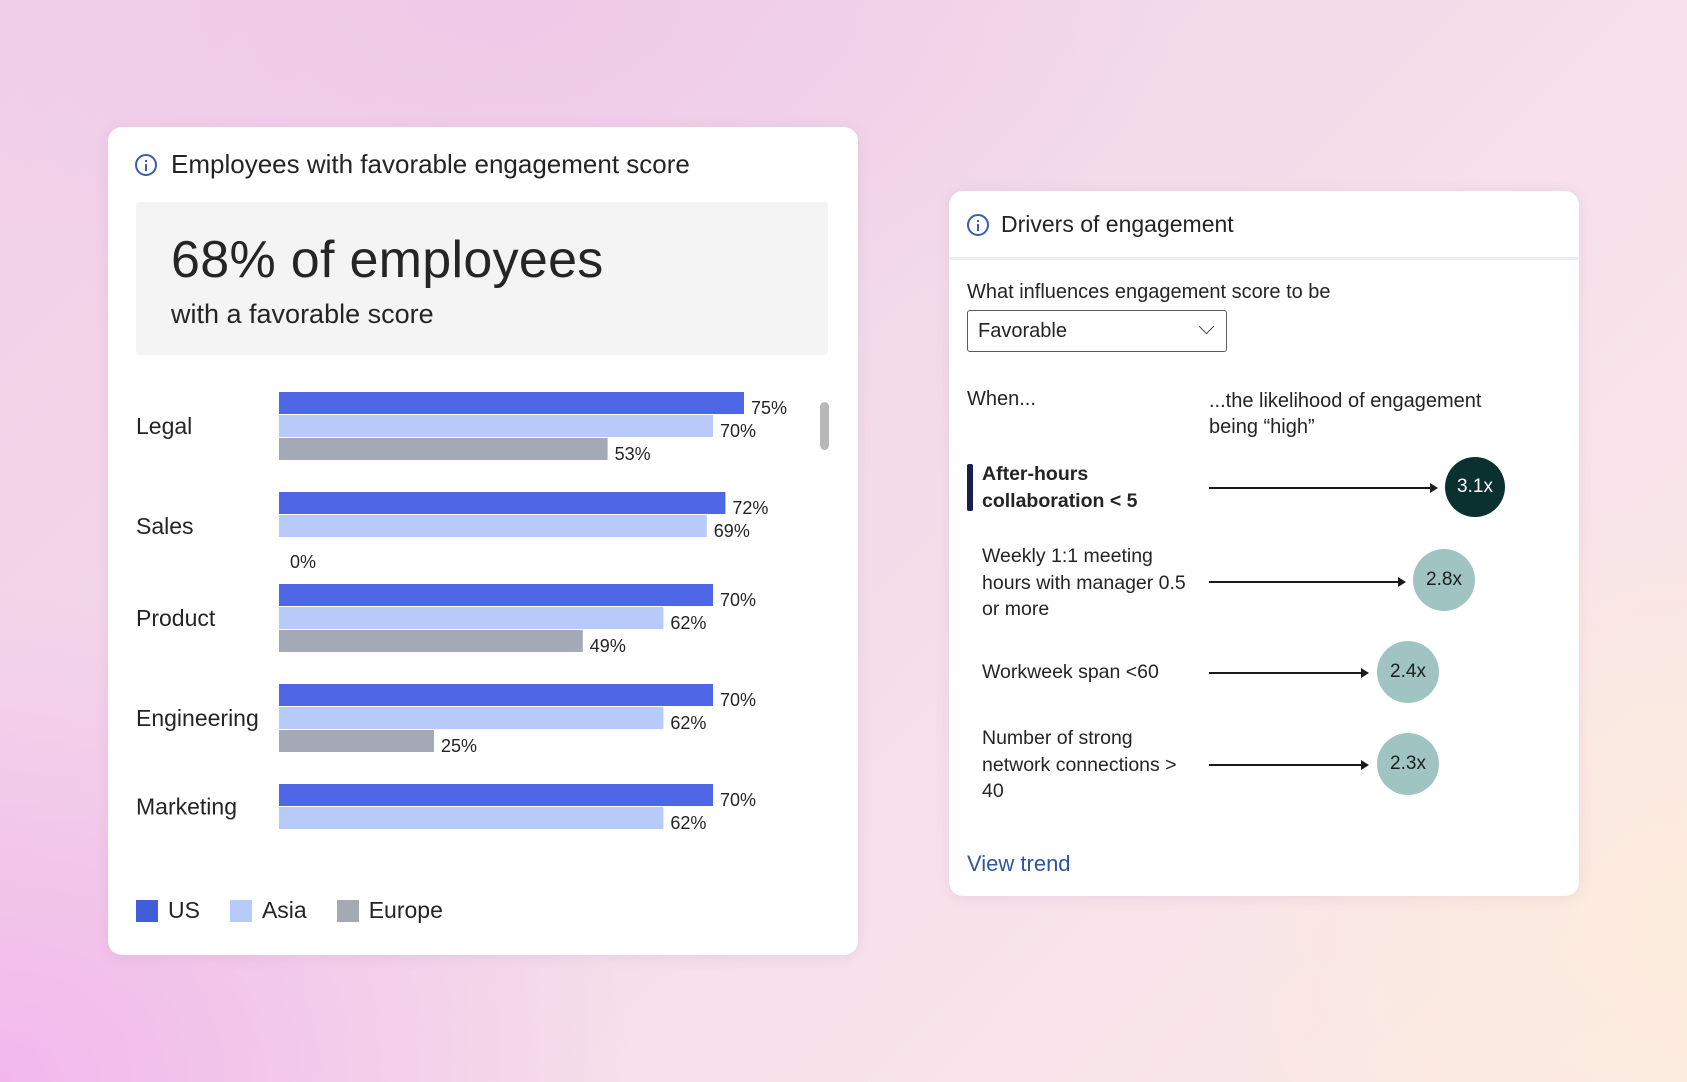 The image size is (1687, 1082). Describe the element at coordinates (1022, 330) in the screenshot. I see `dropdown-selected-value: Favorable` at that location.